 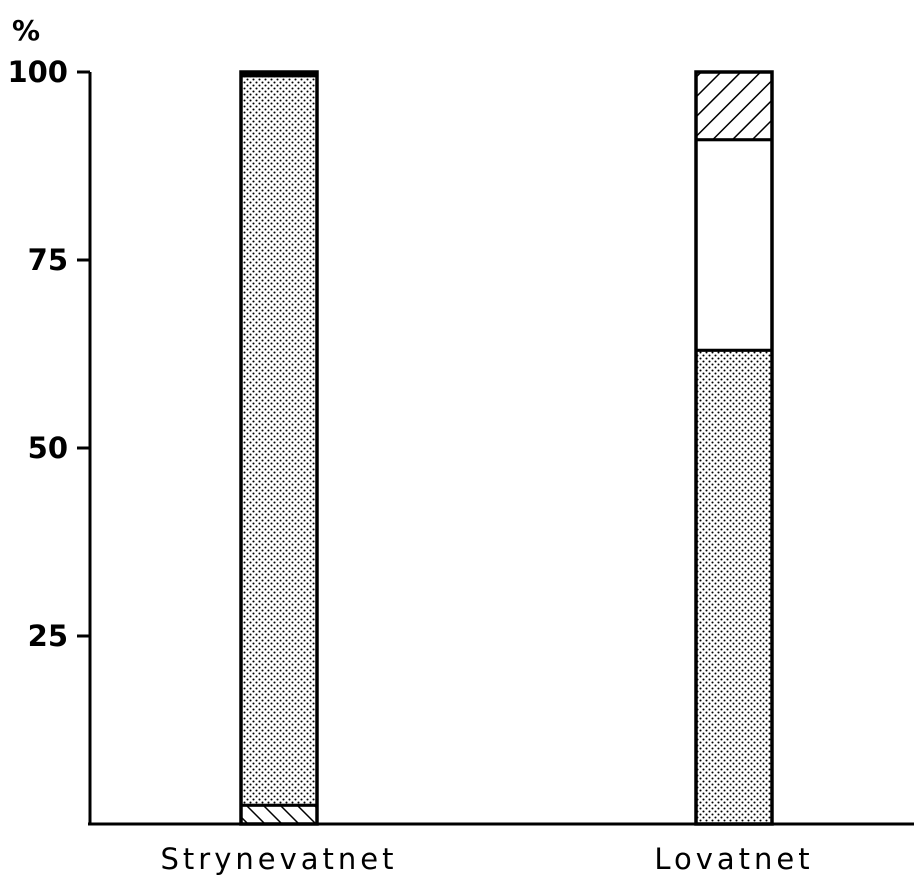 What do you see at coordinates (48, 636) in the screenshot?
I see `y-tick-label: 25` at bounding box center [48, 636].